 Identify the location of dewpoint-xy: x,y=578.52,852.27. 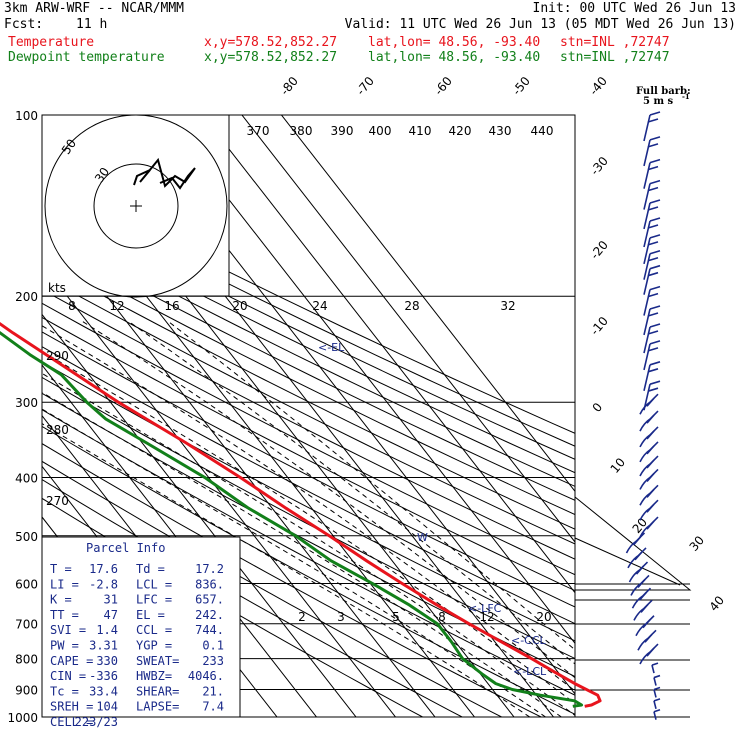
(271, 57).